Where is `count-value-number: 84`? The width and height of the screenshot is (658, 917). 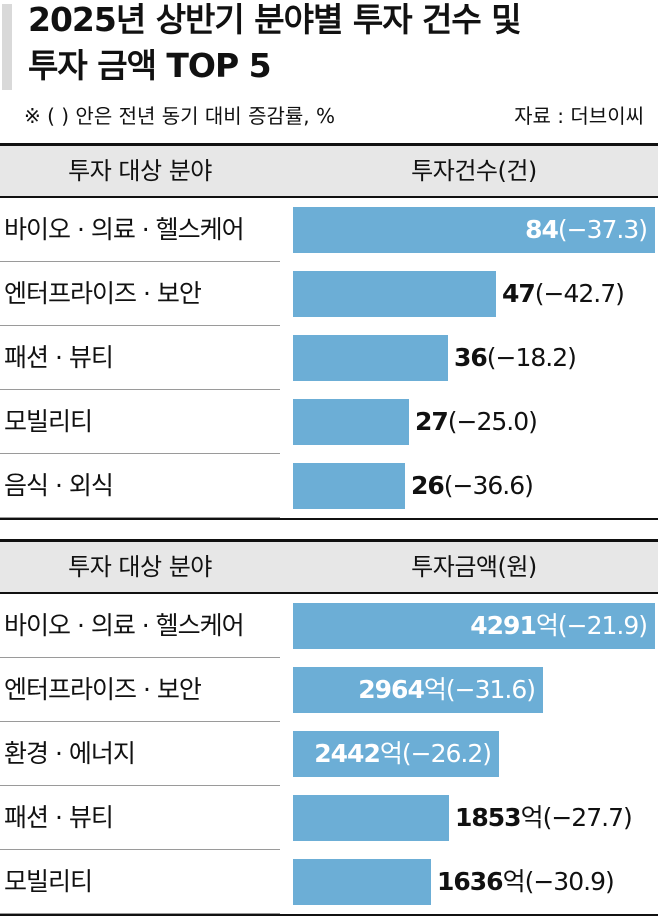 count-value-number: 84 is located at coordinates (542, 229).